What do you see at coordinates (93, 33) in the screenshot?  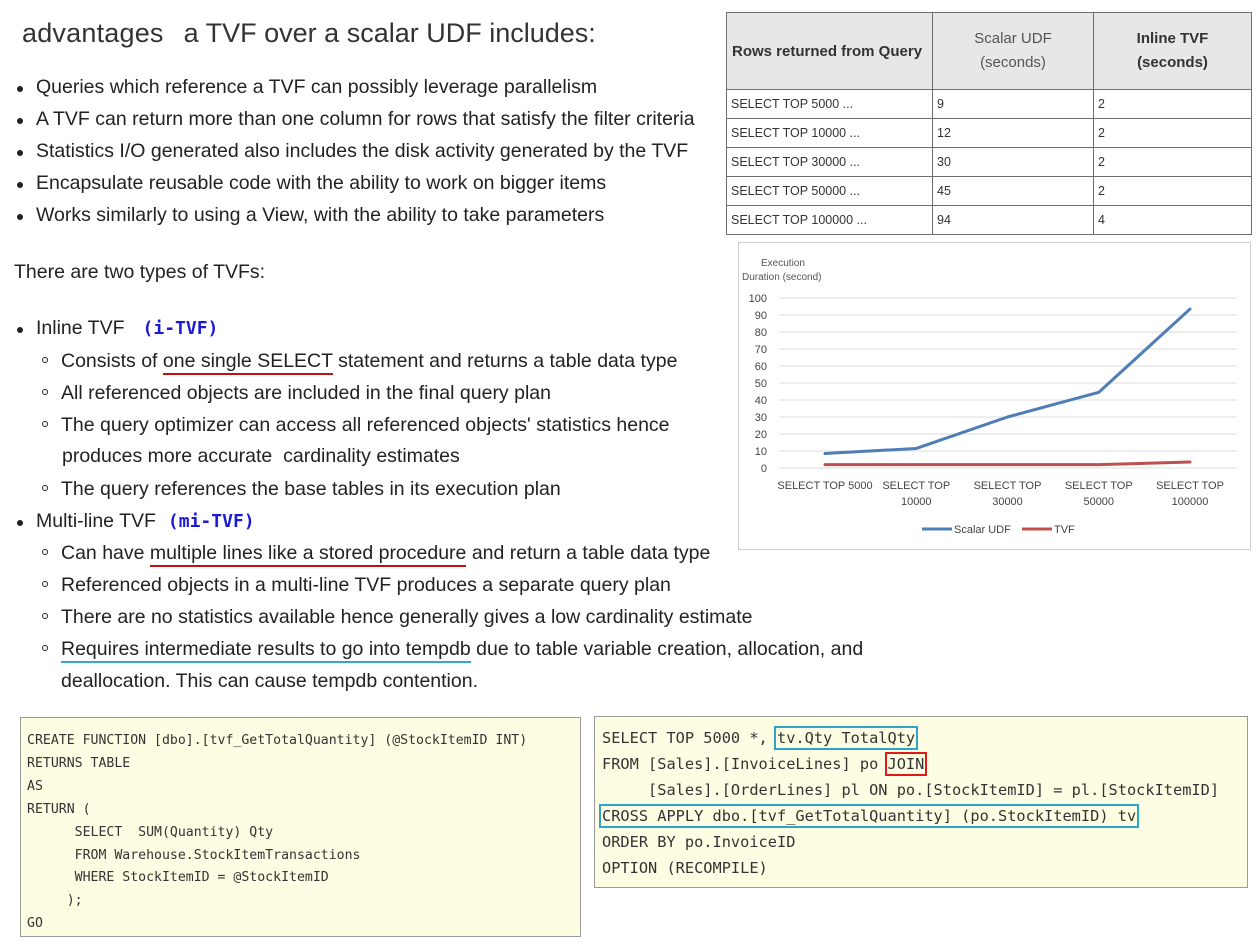 I see `heading-word: advantages` at bounding box center [93, 33].